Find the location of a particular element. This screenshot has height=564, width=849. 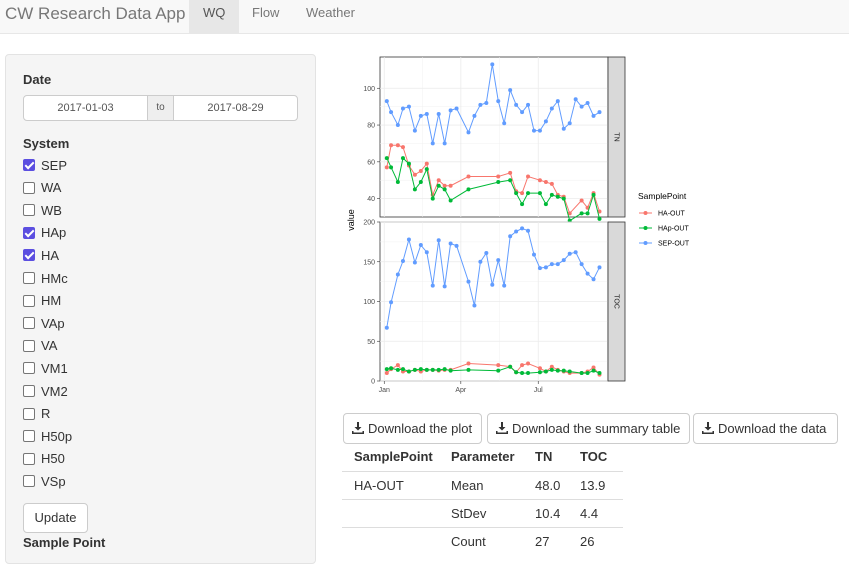

system-checkbox-hmc: HMc is located at coordinates (45, 278).